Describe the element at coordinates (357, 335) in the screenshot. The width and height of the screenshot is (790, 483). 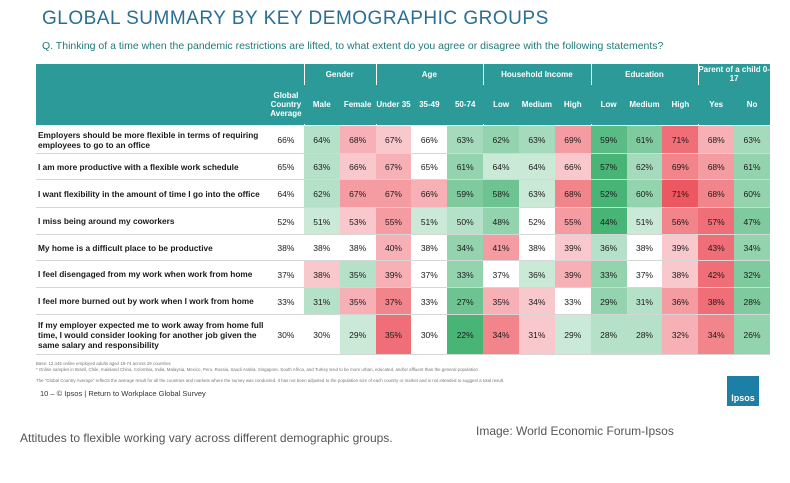
I see `data-cell: 29%` at that location.